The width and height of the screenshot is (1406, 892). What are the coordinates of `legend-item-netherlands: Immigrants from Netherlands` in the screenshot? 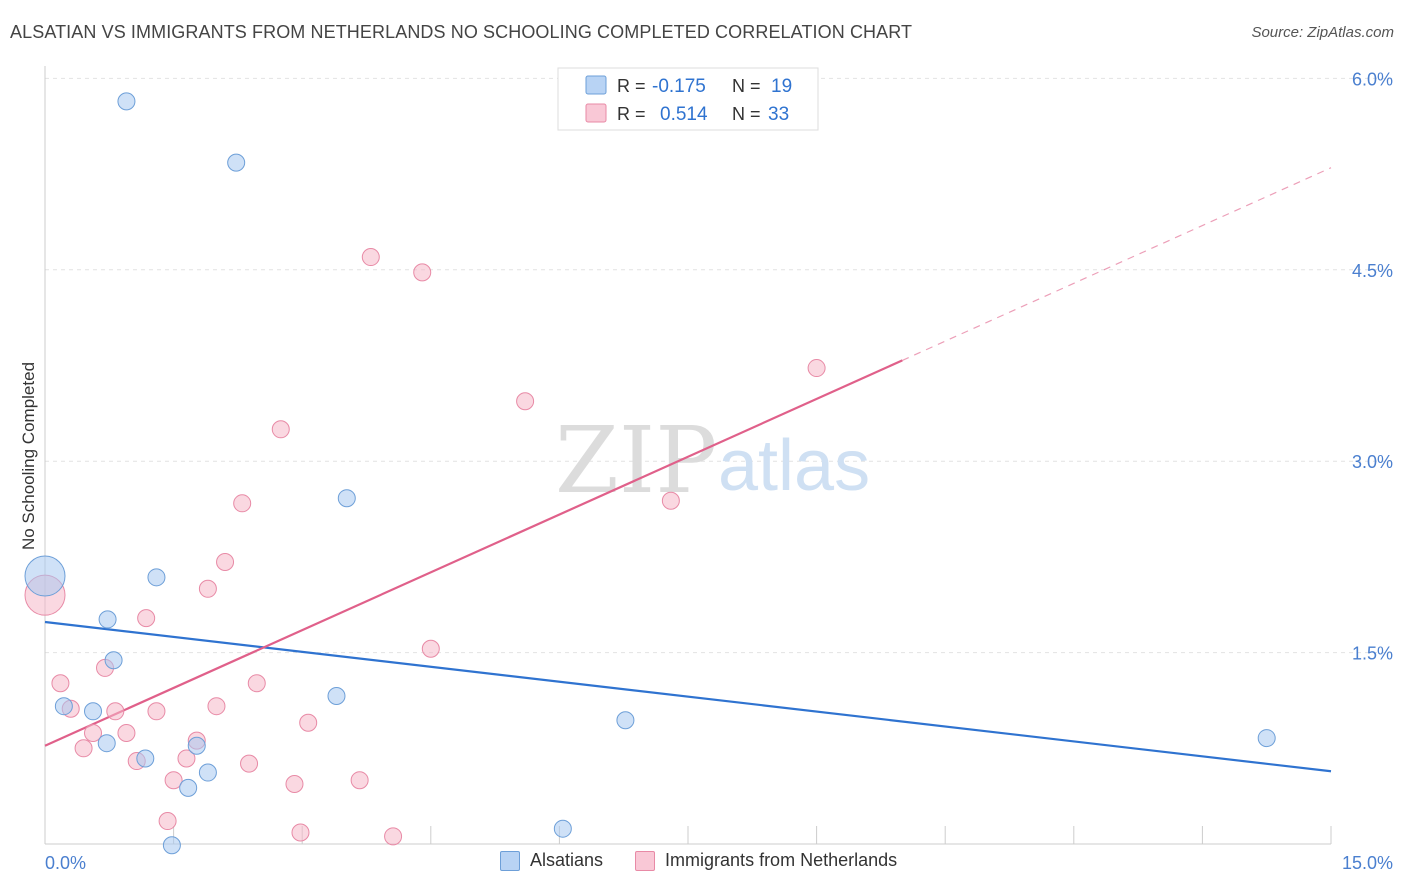 It's located at (766, 860).